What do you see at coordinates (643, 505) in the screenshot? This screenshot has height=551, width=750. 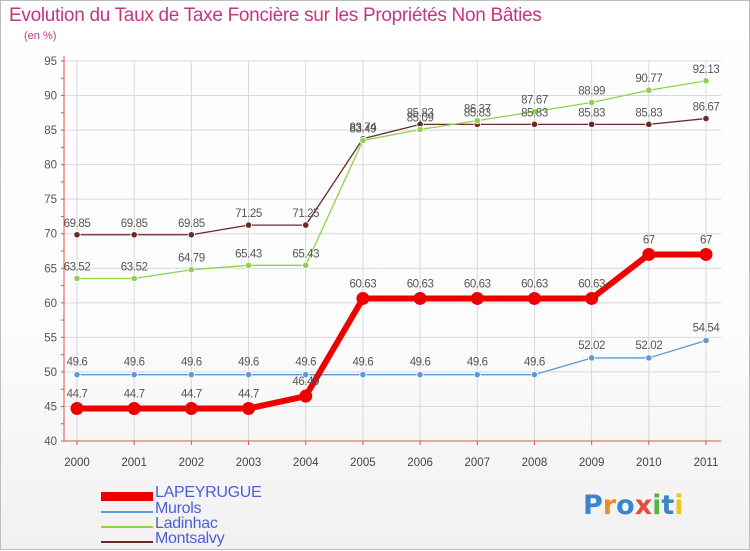 I see `logo-letter: x` at bounding box center [643, 505].